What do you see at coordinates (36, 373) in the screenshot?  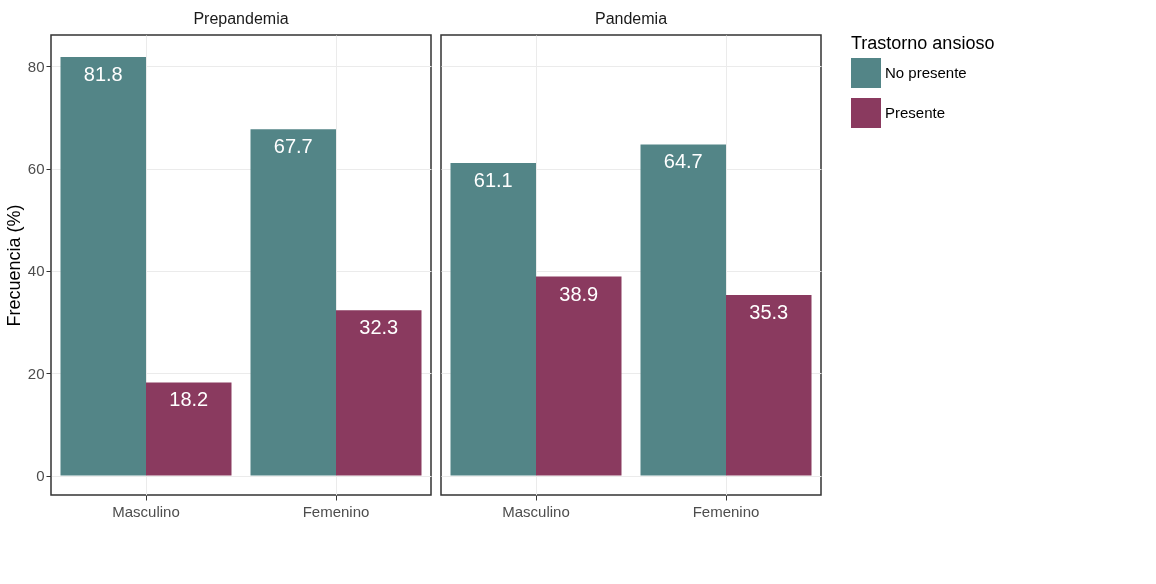 I see `y-tick-label: 20` at bounding box center [36, 373].